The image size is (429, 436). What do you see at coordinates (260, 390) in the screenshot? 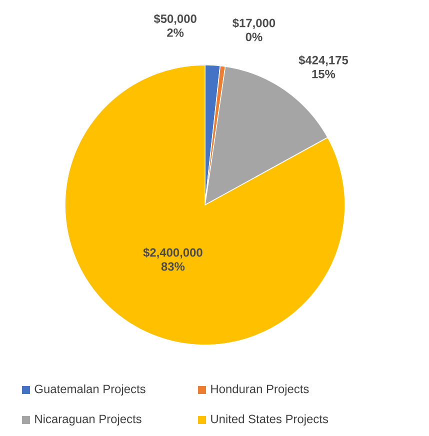
I see `legend-label: Honduran Projects` at bounding box center [260, 390].